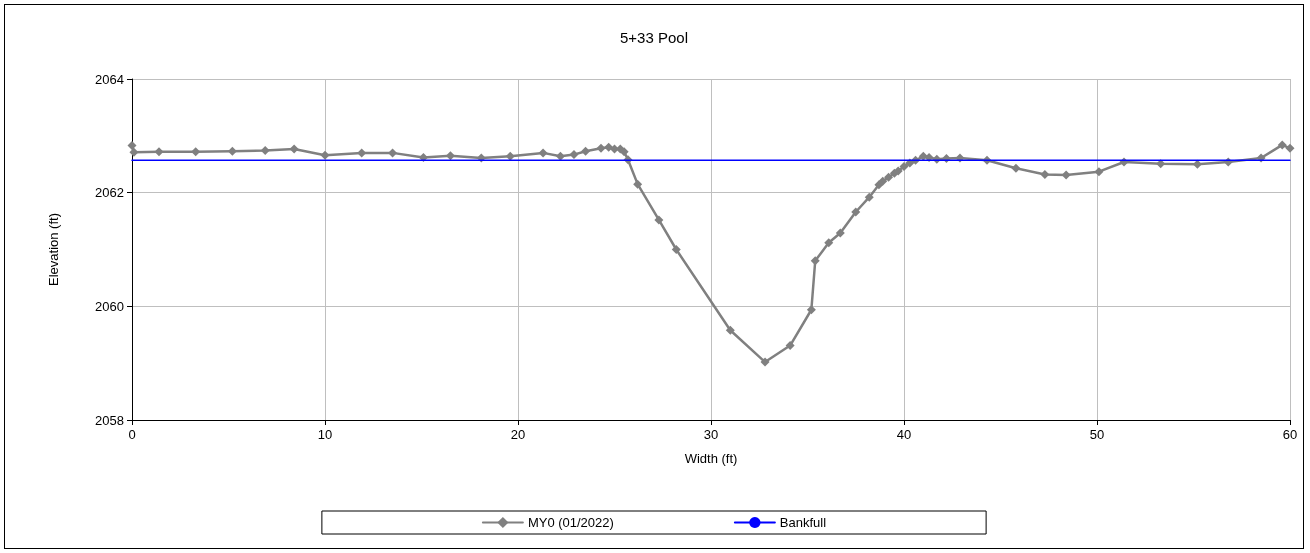 This screenshot has height=553, width=1310. What do you see at coordinates (518, 434) in the screenshot?
I see `x-tick-label: 20` at bounding box center [518, 434].